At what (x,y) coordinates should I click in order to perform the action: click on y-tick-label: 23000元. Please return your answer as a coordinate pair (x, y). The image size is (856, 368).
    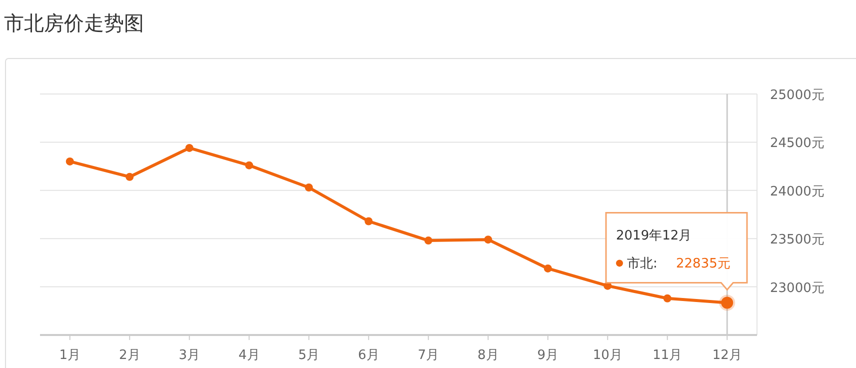
    Looking at the image, I should click on (797, 288).